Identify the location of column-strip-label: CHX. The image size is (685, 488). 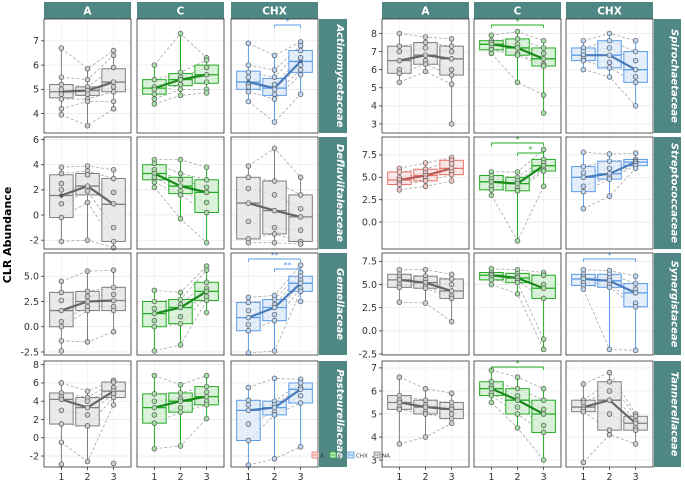
(274, 12).